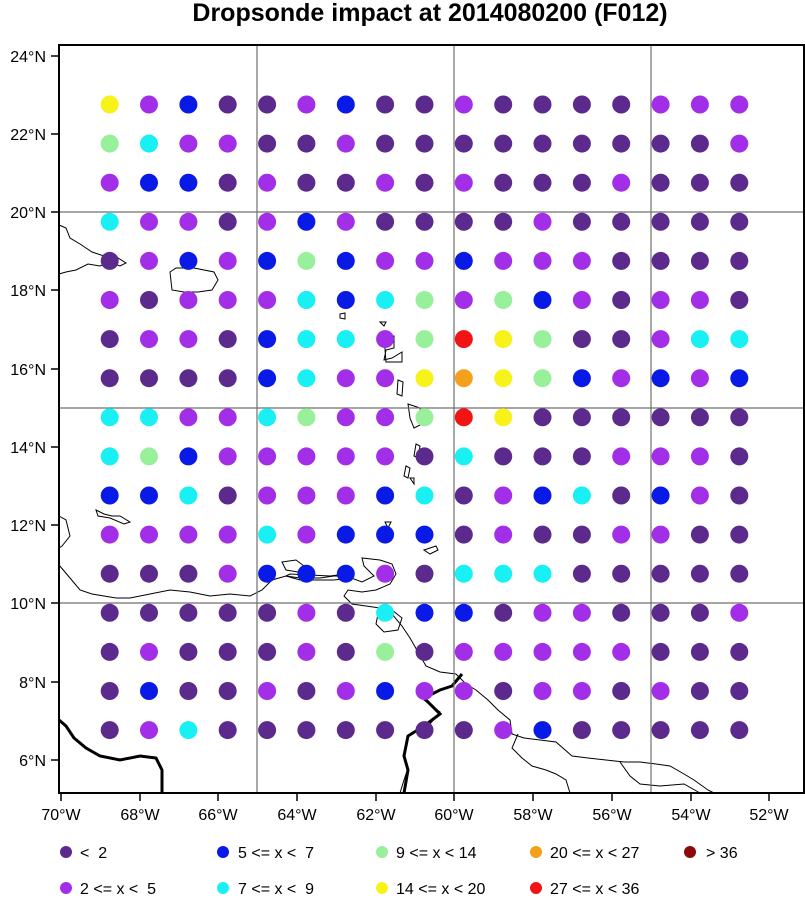 Image resolution: width=805 pixels, height=900 pixels. What do you see at coordinates (93, 249) in the screenshot?
I see `coast-hispaniola` at bounding box center [93, 249].